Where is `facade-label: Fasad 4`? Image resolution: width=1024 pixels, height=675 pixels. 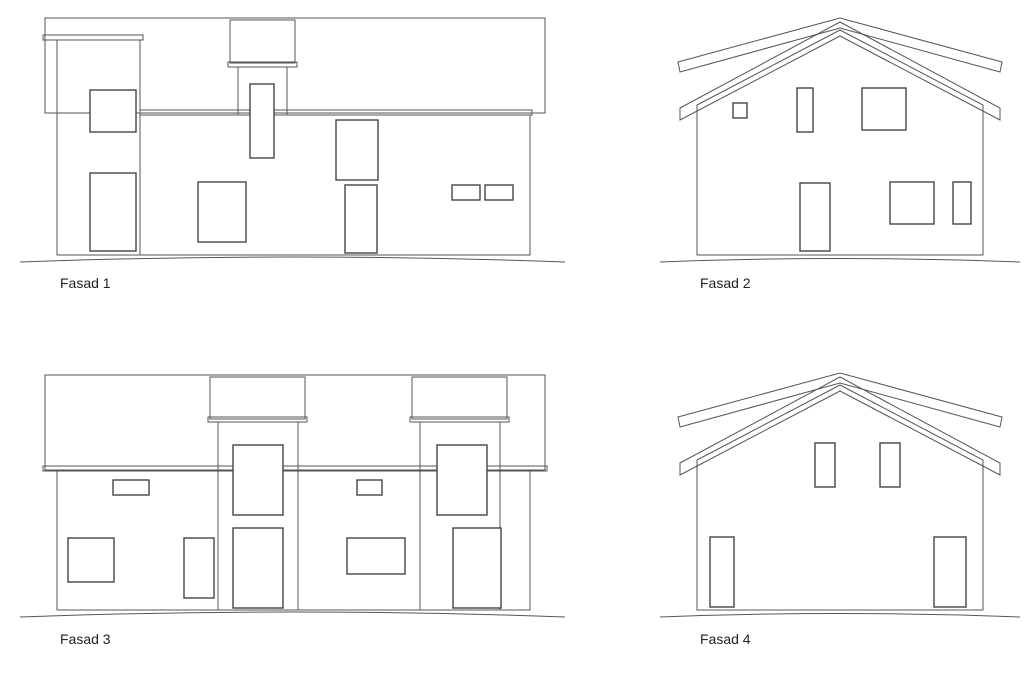 facade-label: Fasad 4 is located at coordinates (725, 639).